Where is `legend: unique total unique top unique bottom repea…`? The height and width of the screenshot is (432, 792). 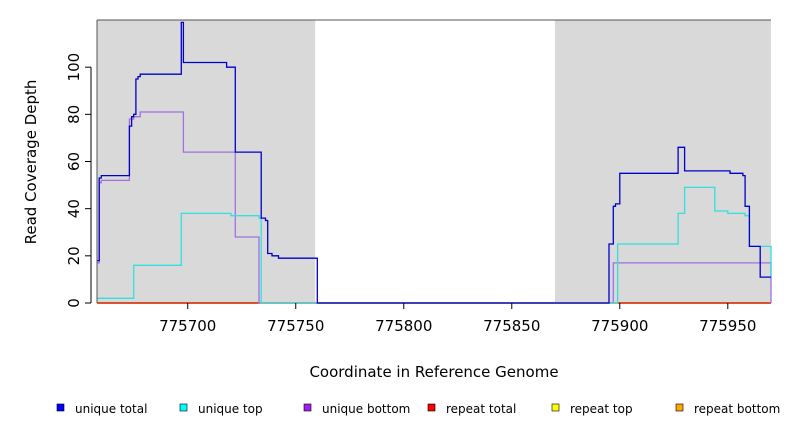 legend: unique total unique top unique bottom repea… is located at coordinates (418, 409).